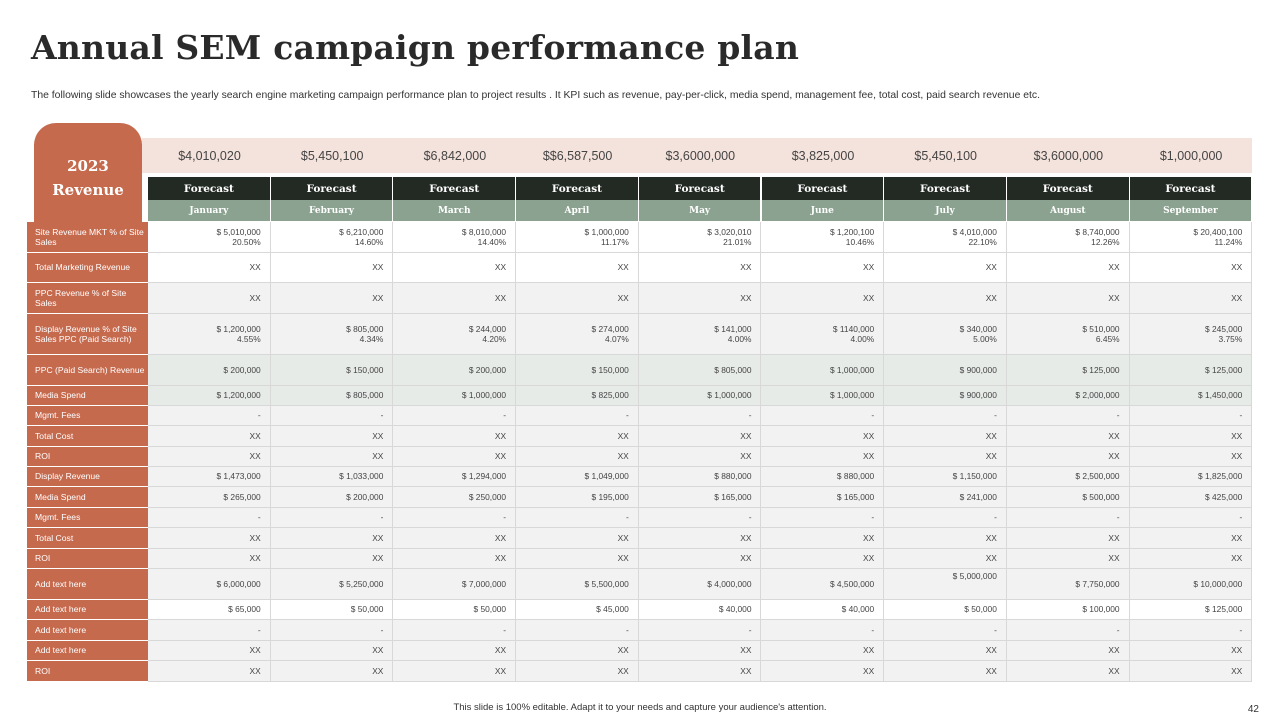 The width and height of the screenshot is (1280, 720). I want to click on year-label: 2023, so click(88, 166).